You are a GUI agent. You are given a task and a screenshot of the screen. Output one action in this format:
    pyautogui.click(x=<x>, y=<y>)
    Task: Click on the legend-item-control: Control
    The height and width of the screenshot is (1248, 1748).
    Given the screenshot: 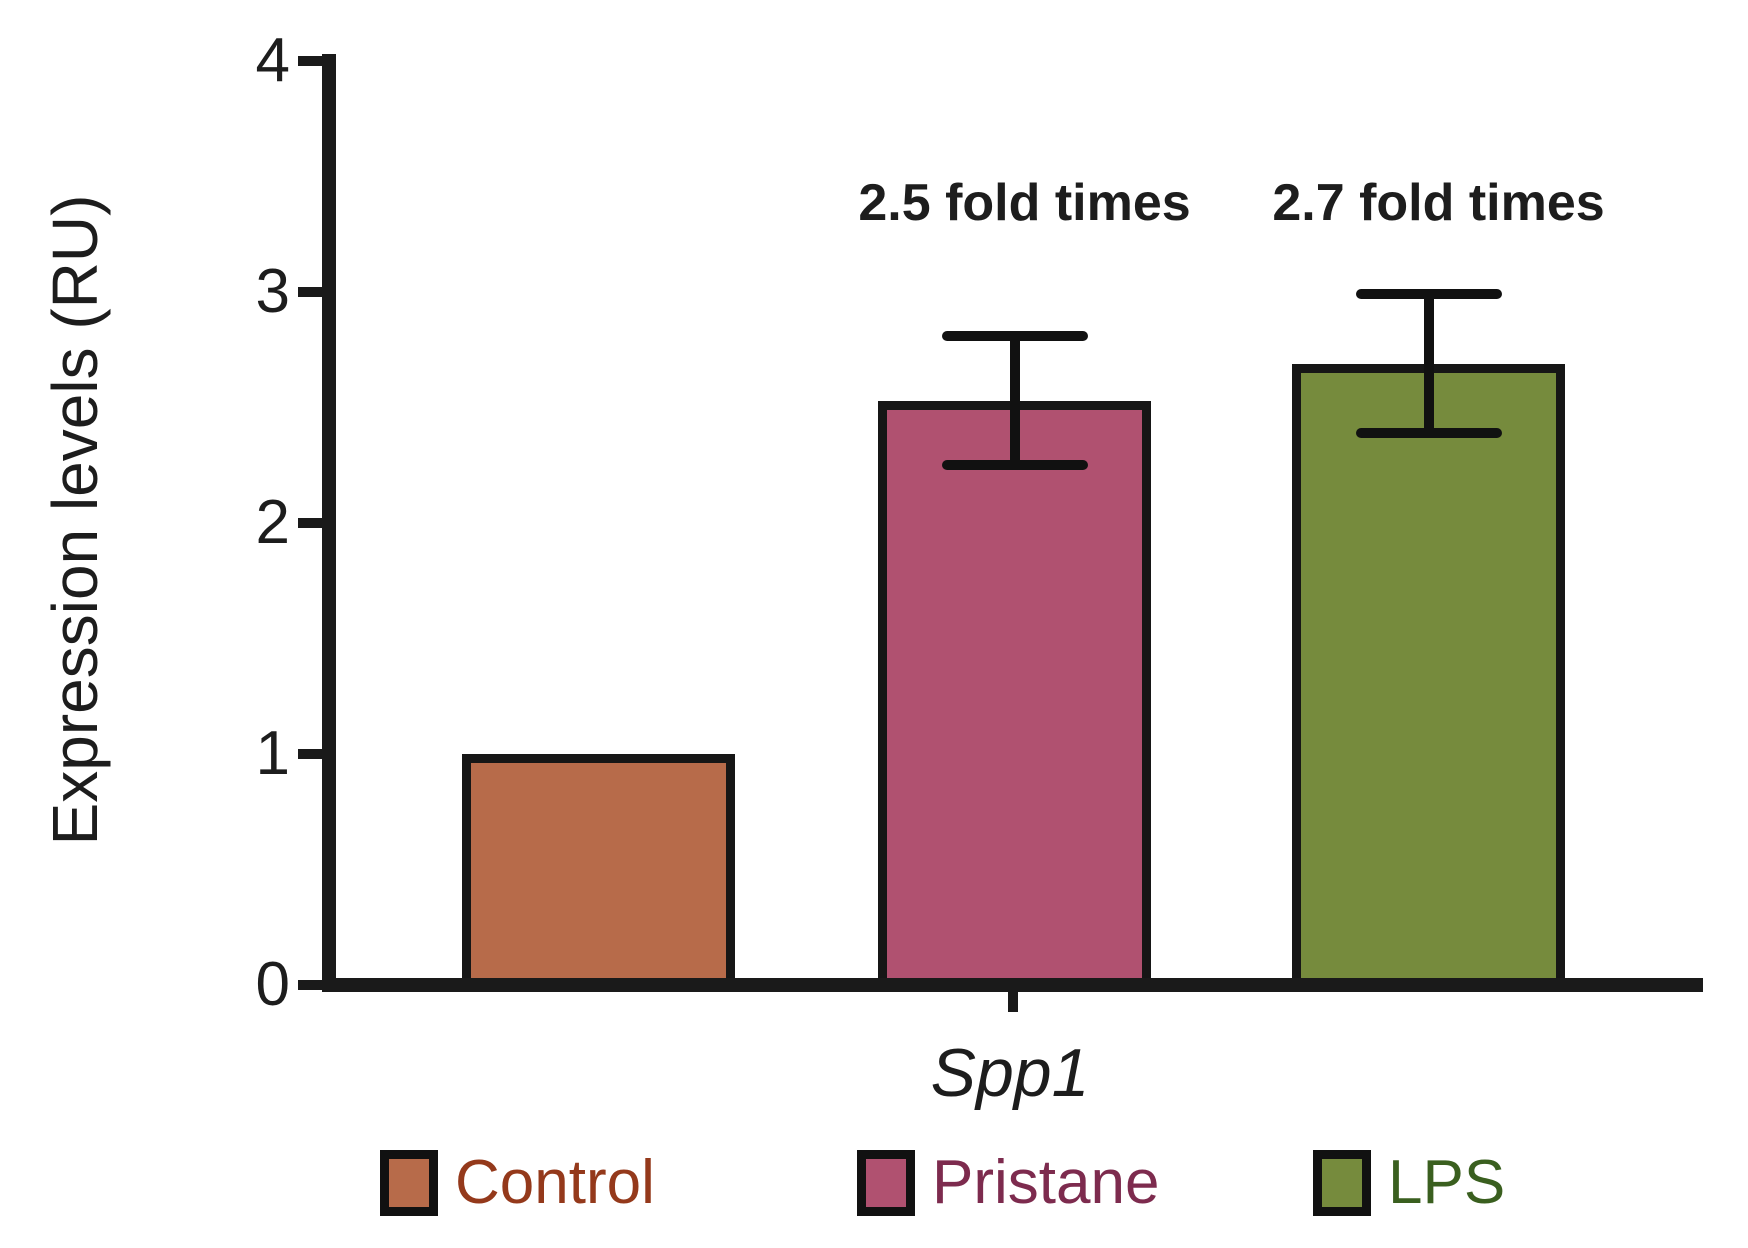 What is the action you would take?
    pyautogui.click(x=517, y=1183)
    